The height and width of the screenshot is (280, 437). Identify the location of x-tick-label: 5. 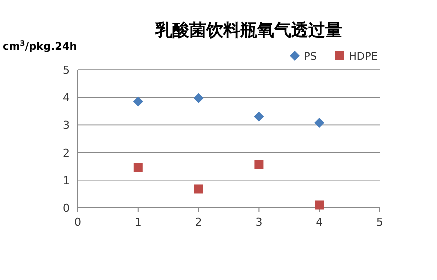
(380, 222).